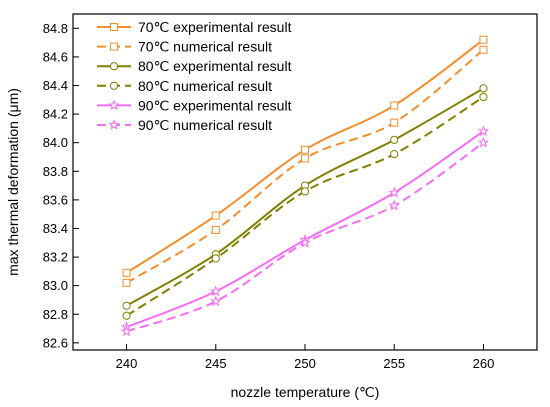 This screenshot has height=407, width=550. I want to click on y-tick-label: 83.8, so click(55, 171).